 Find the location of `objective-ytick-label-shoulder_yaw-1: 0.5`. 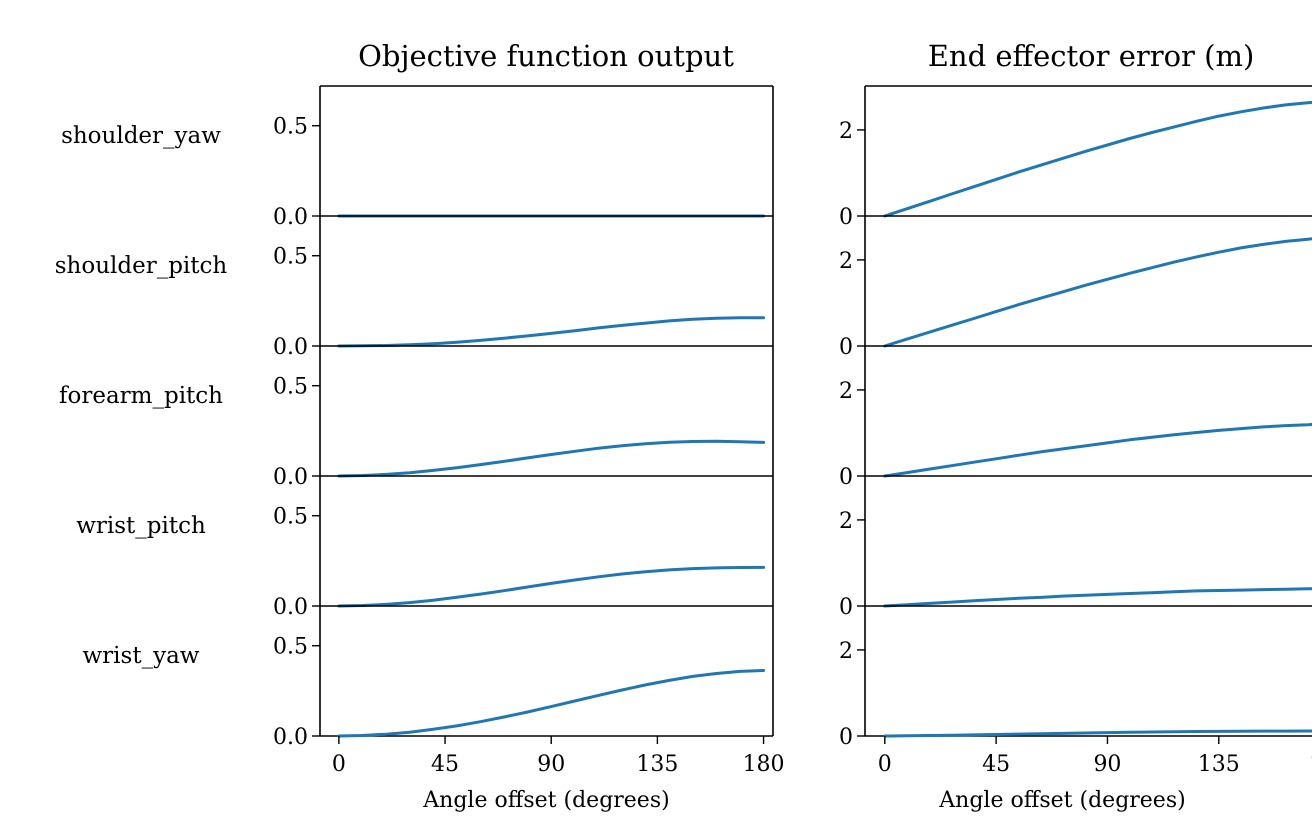

objective-ytick-label-shoulder_yaw-1: 0.5 is located at coordinates (290, 127).